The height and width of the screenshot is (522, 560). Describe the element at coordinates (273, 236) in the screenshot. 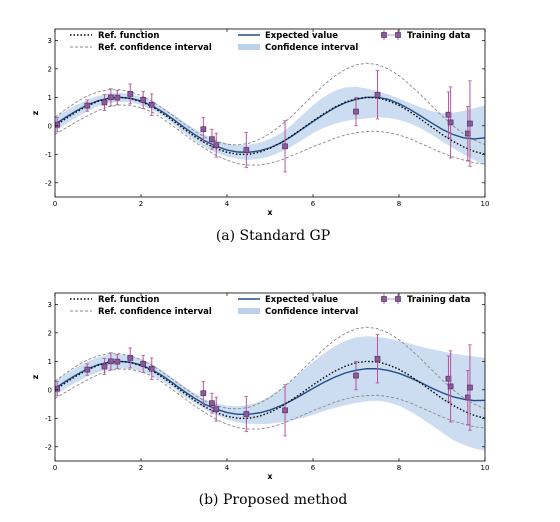

I see `figure-caption: (a) Standard GP` at that location.